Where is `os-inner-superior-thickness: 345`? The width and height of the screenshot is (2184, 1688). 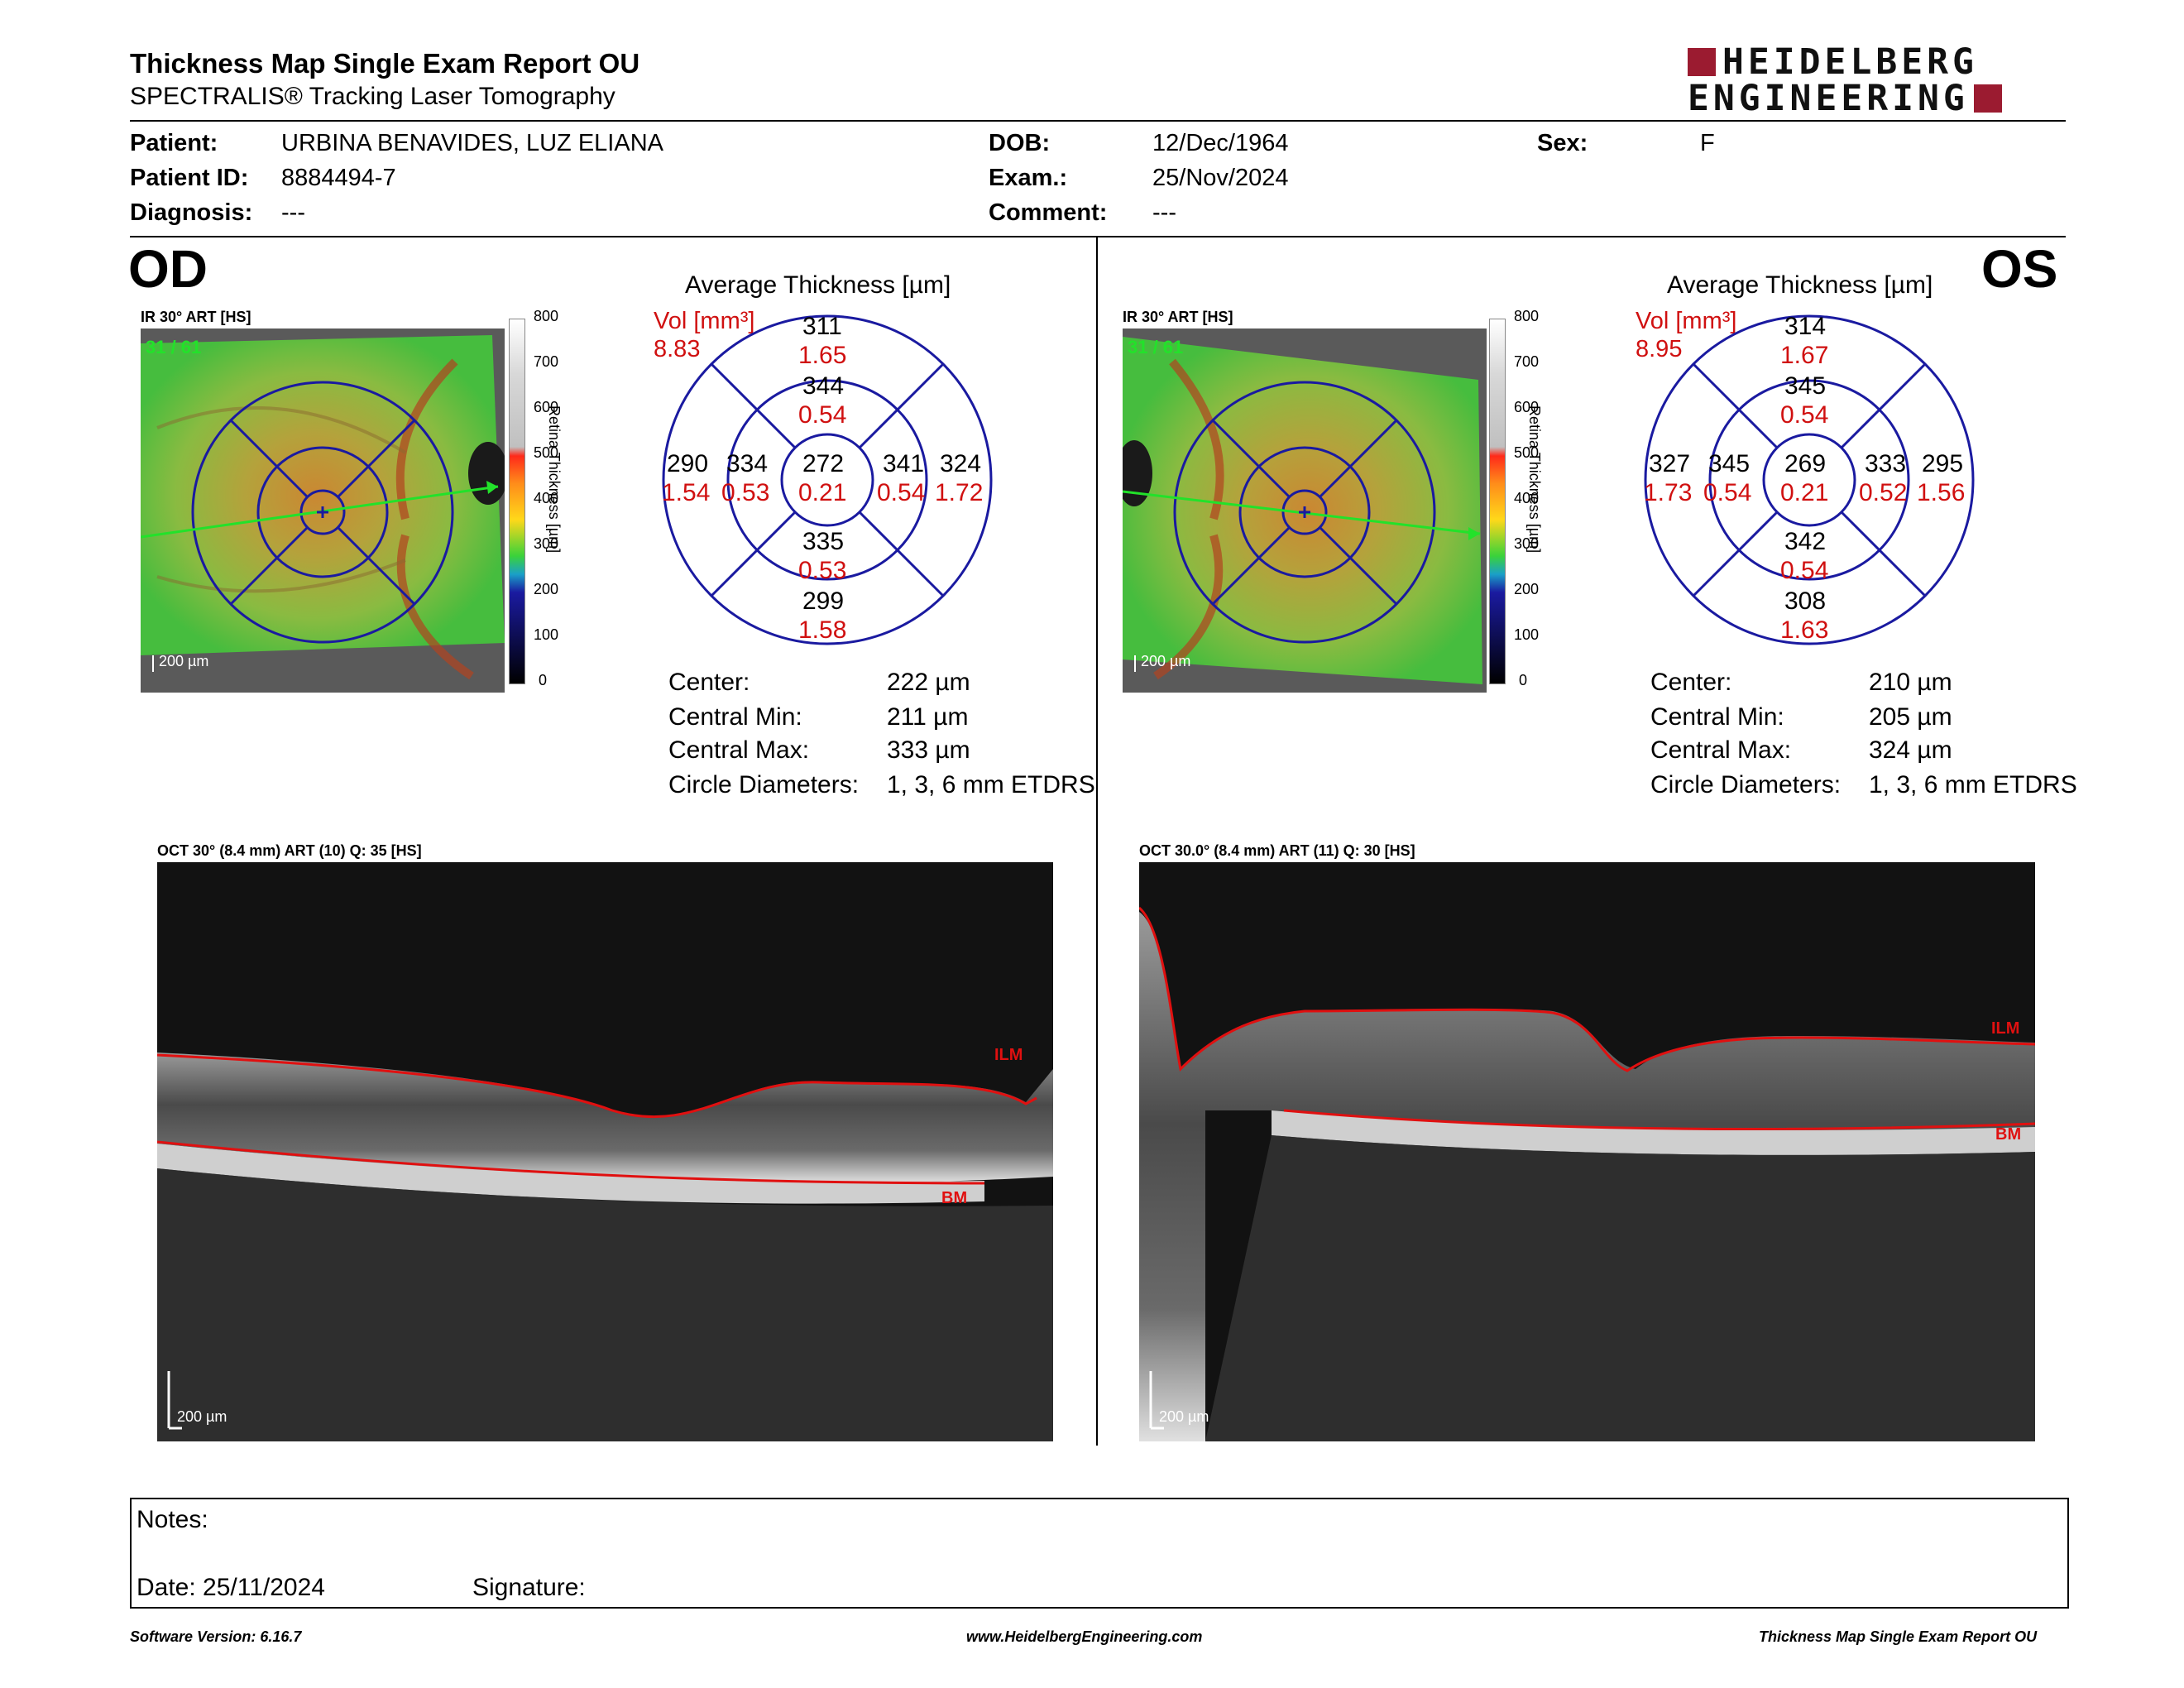 os-inner-superior-thickness: 345 is located at coordinates (1805, 386).